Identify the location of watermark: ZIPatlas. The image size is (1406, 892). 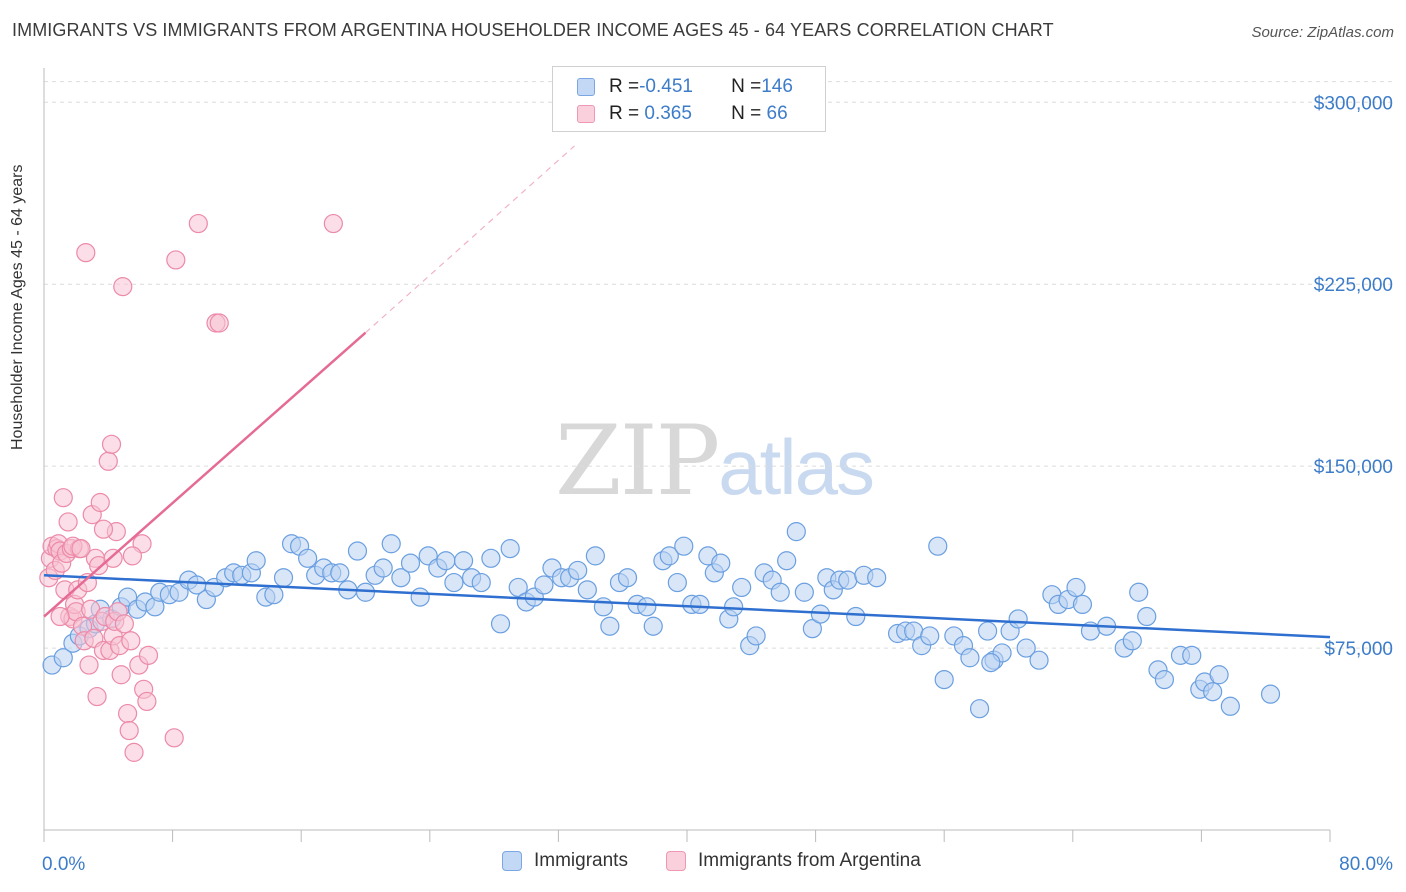
(715, 461).